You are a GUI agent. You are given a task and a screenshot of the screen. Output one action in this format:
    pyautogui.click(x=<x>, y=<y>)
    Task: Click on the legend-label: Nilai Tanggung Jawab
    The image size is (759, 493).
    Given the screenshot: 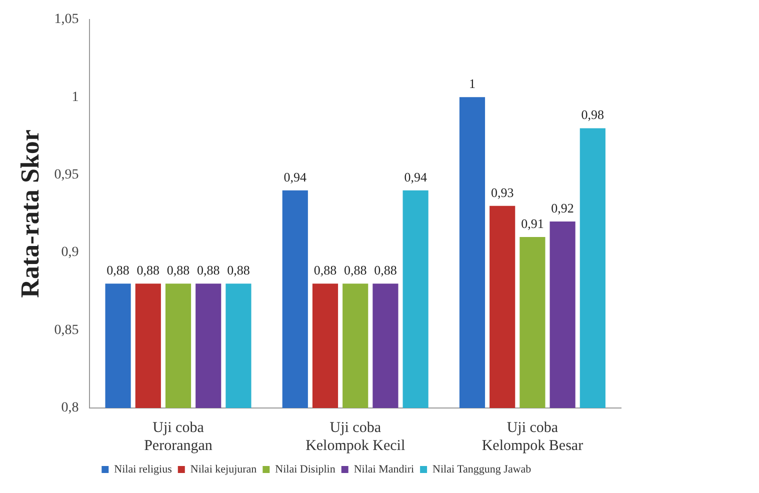 What is the action you would take?
    pyautogui.click(x=482, y=469)
    